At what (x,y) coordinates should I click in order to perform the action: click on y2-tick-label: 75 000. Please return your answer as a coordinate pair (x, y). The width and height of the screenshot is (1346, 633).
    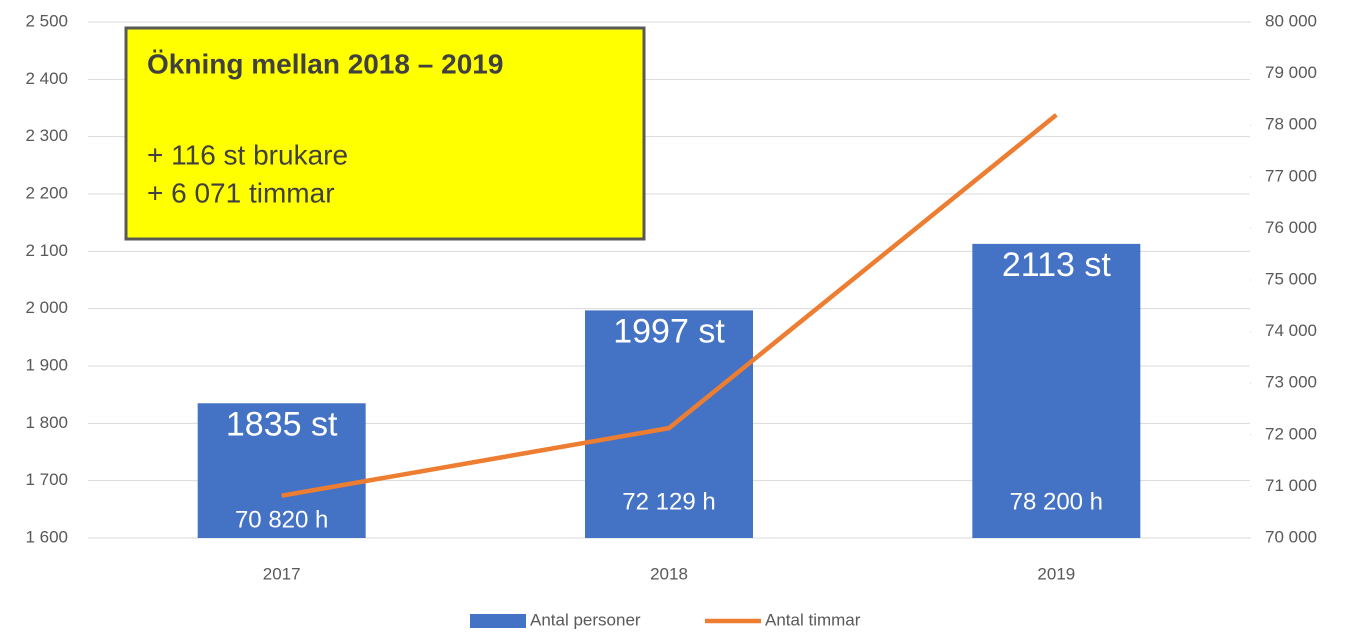
    Looking at the image, I should click on (1291, 278).